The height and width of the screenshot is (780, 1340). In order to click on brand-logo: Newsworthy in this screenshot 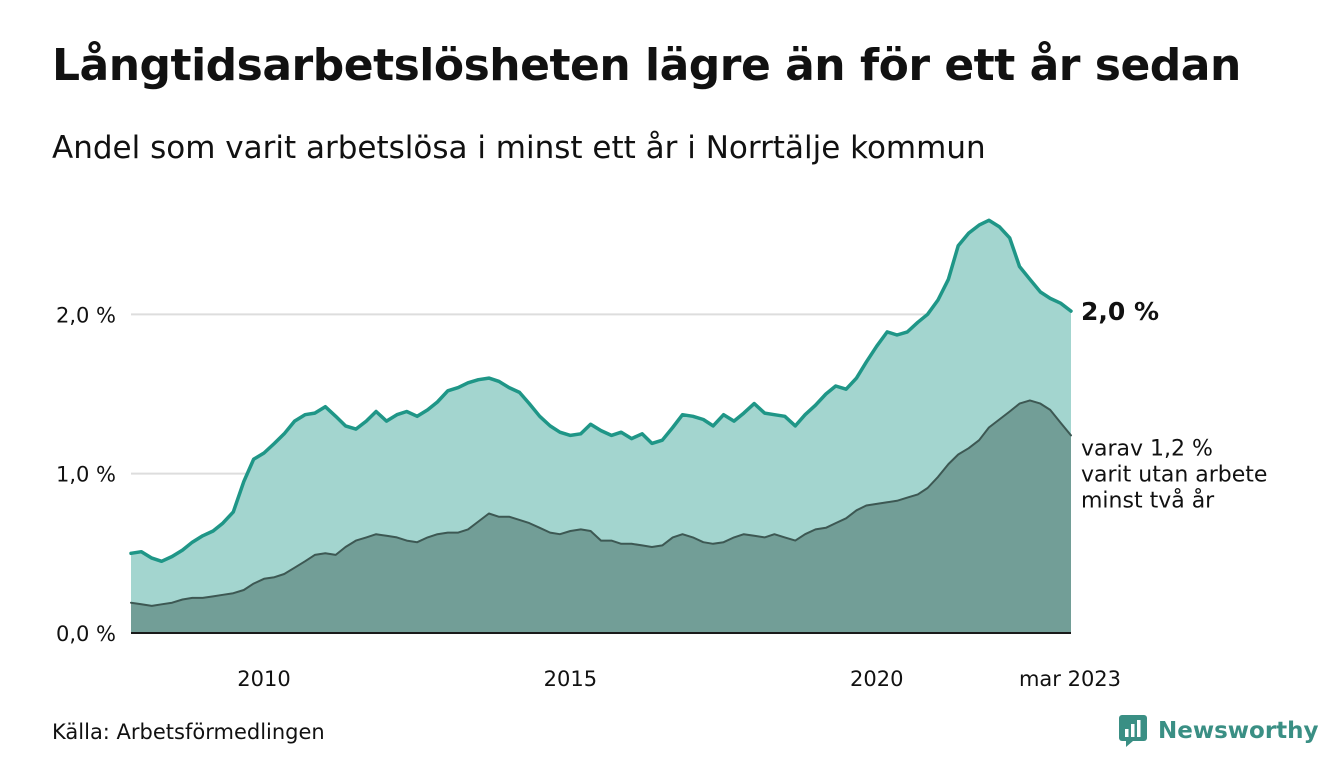, I will do `click(1218, 731)`.